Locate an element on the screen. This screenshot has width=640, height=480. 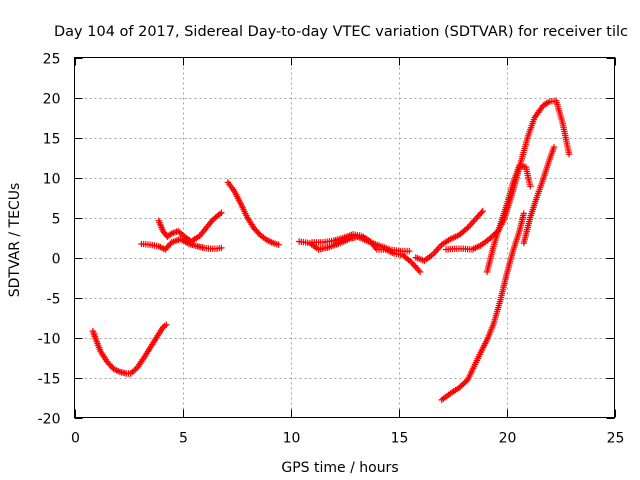
y-tick-label: -15 is located at coordinates (49, 380).